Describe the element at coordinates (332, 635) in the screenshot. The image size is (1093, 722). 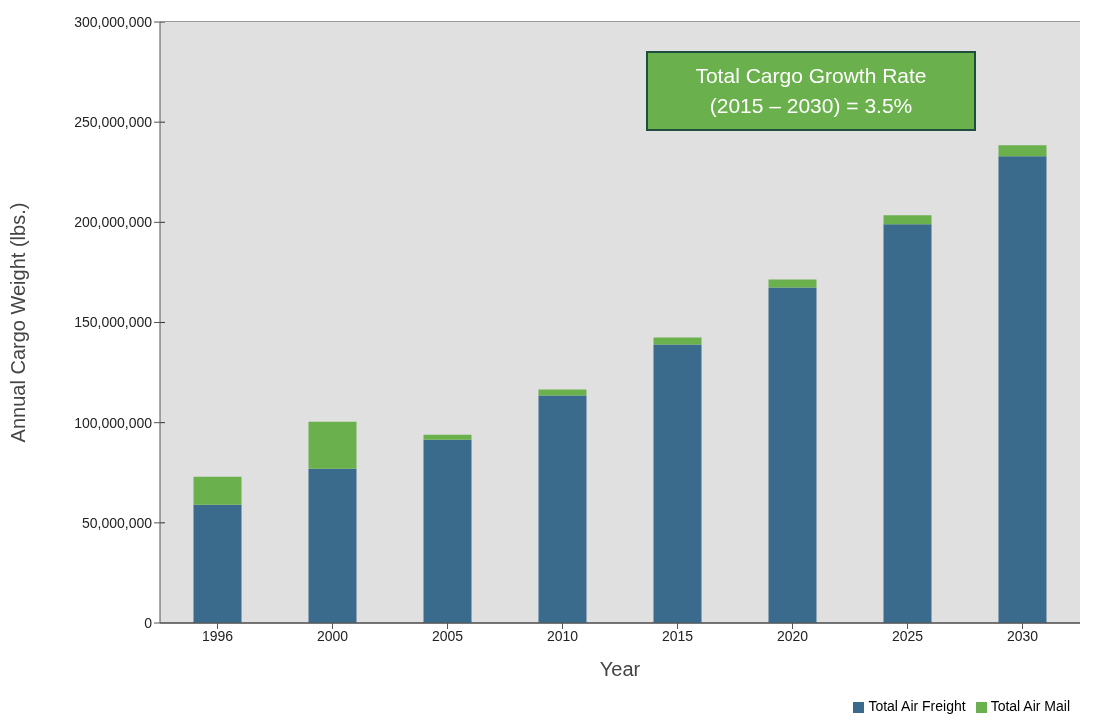
I see `x-tick-label: 2000` at that location.